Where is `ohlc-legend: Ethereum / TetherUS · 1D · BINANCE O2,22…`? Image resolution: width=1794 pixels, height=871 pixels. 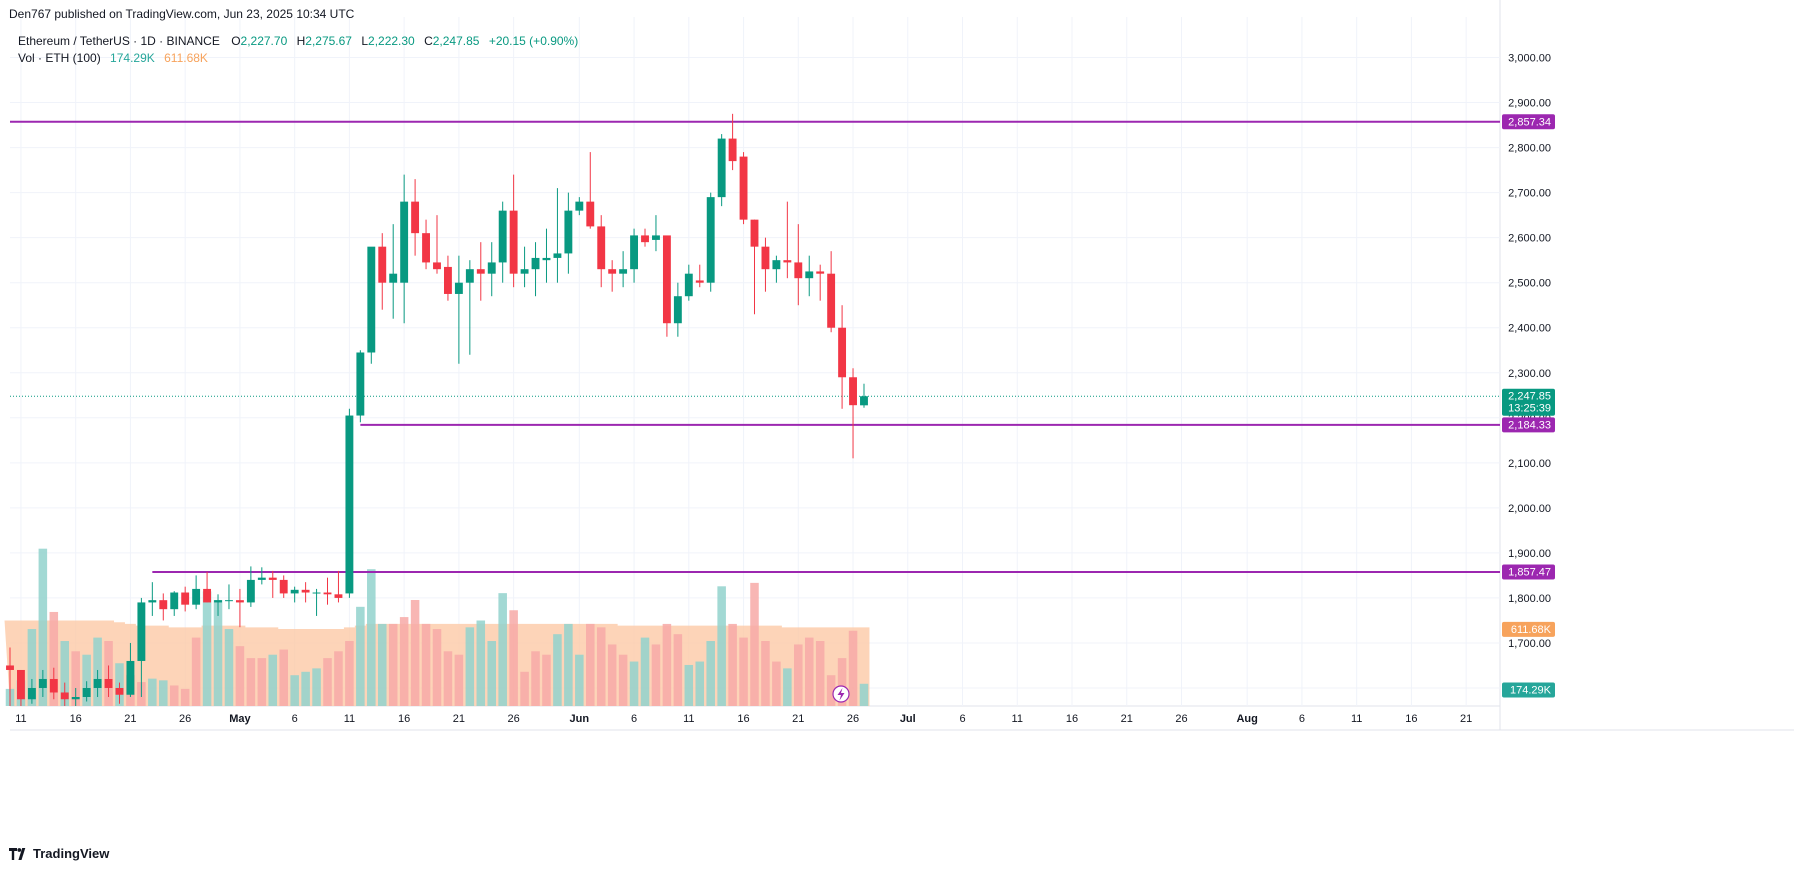 ohlc-legend: Ethereum / TetherUS · 1D · BINANCE O2,22… is located at coordinates (298, 41).